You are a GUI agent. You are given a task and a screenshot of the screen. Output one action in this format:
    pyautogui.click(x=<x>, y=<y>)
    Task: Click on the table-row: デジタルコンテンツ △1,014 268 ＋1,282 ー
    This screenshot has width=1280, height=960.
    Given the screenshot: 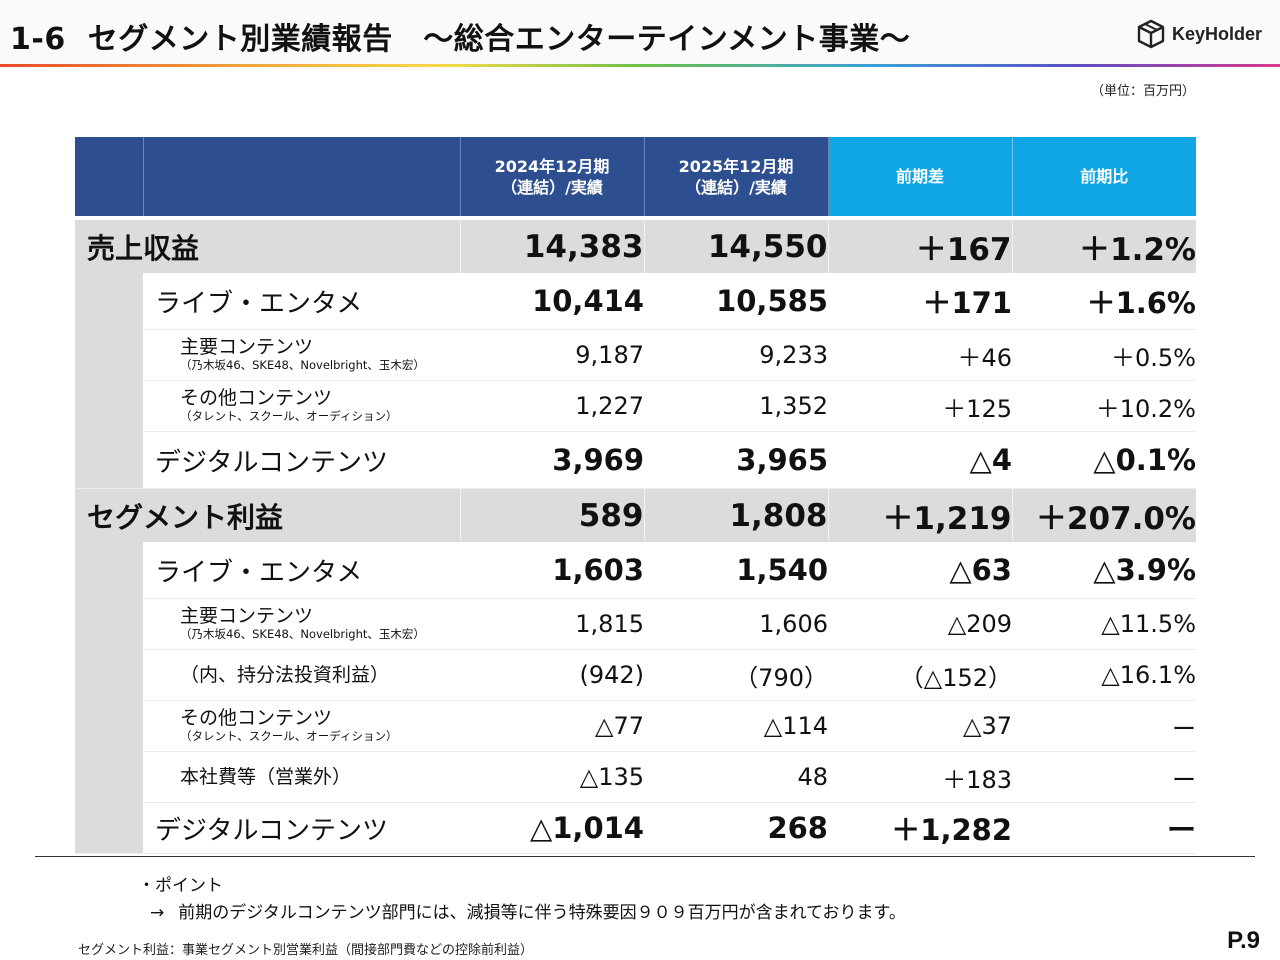 What is the action you would take?
    pyautogui.click(x=635, y=828)
    